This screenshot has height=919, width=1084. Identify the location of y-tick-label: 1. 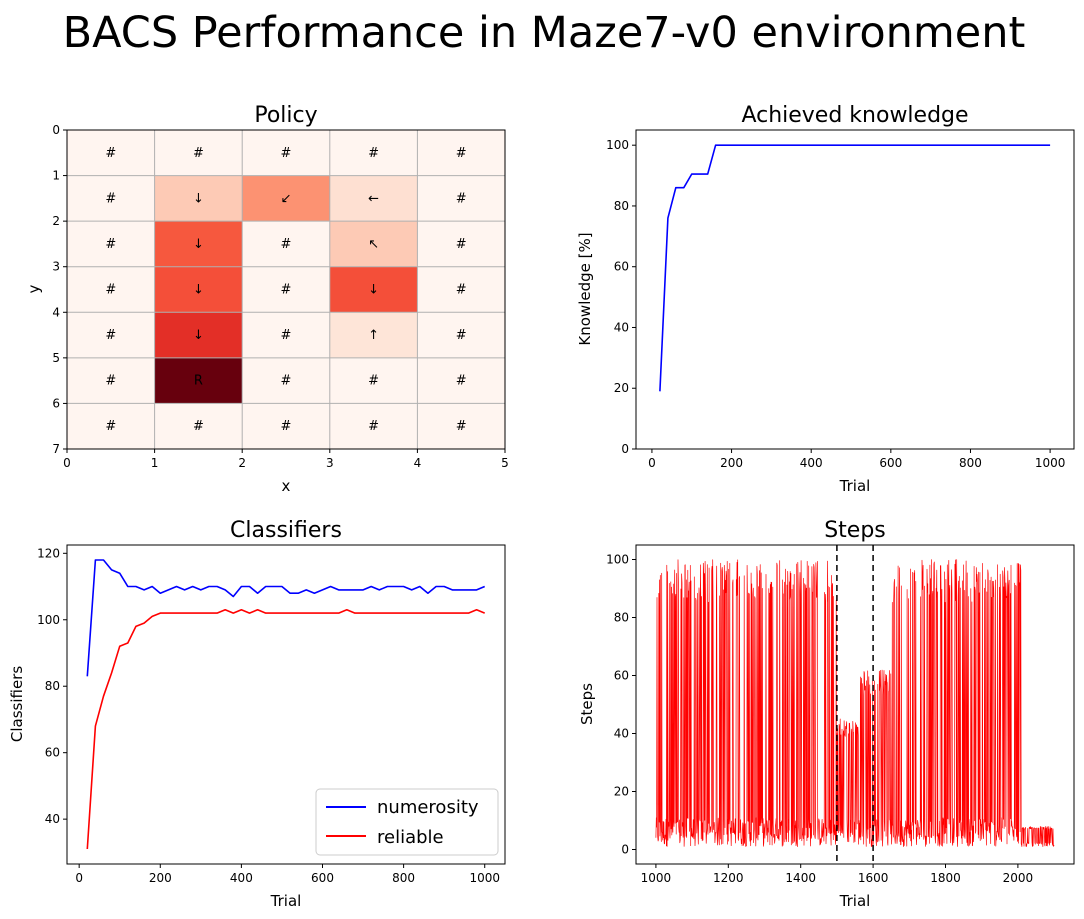
(56, 176).